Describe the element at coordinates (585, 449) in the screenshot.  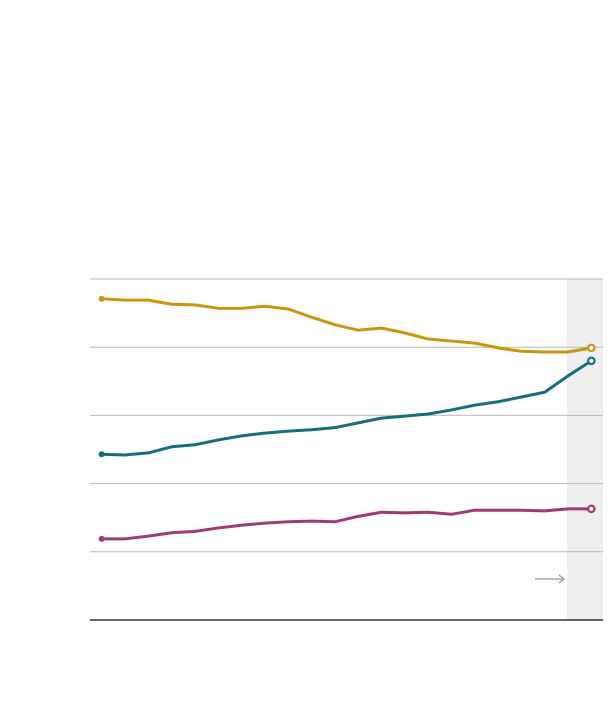
I see `highlight-band` at that location.